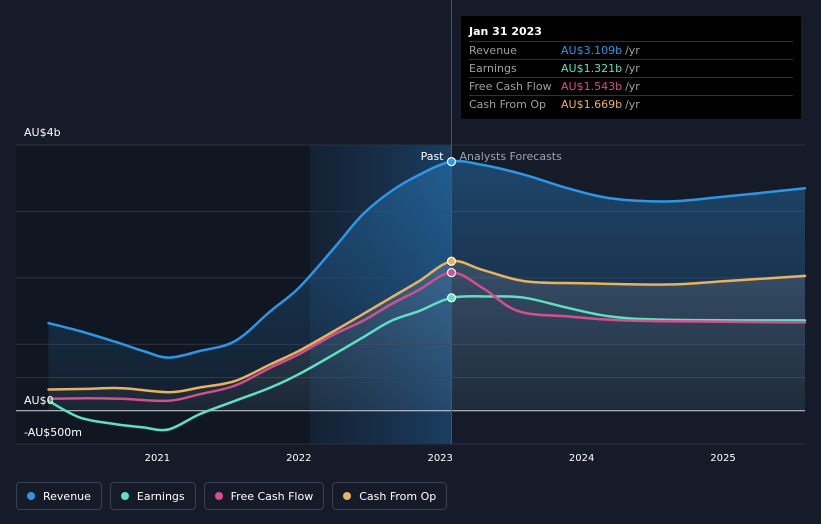 Image resolution: width=821 pixels, height=524 pixels. I want to click on free-cash-flow-dot-icon, so click(218, 496).